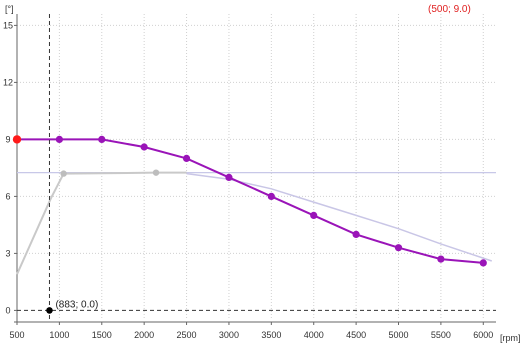  What do you see at coordinates (76, 304) in the screenshot?
I see `cursor-readout: (883; 0.0)` at bounding box center [76, 304].